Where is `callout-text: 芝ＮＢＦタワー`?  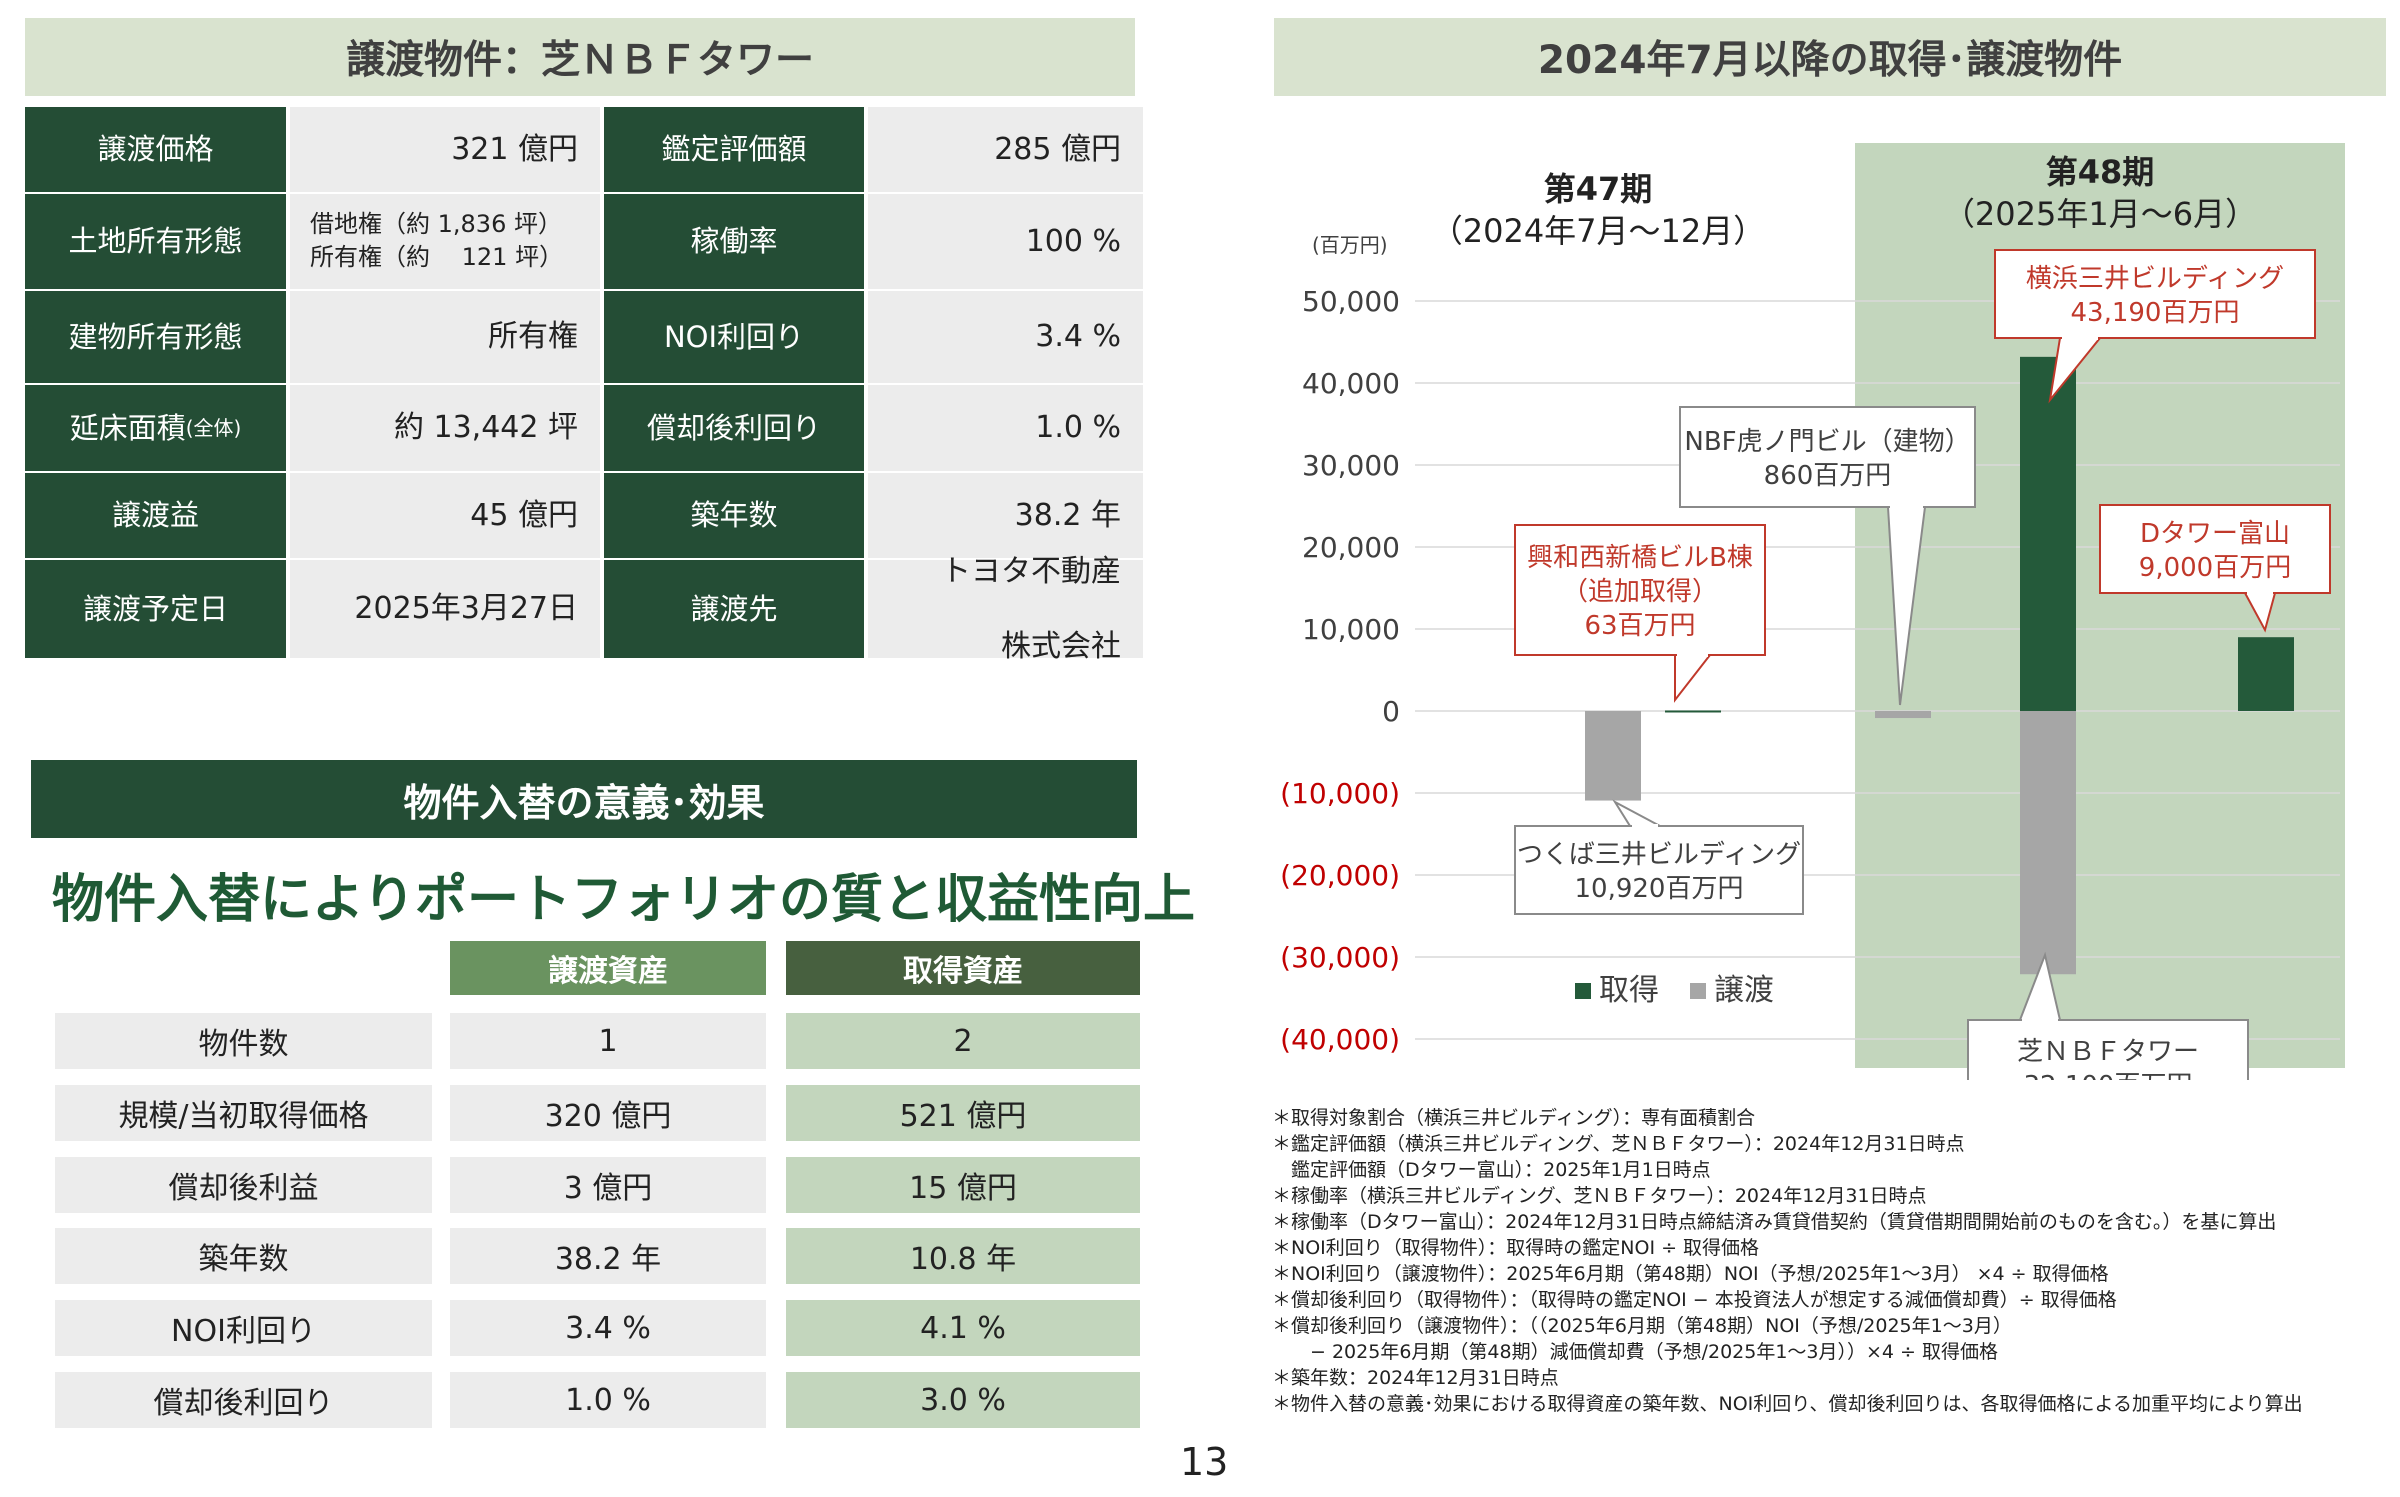
callout-text: 芝ＮＢＦタワー is located at coordinates (2108, 1052).